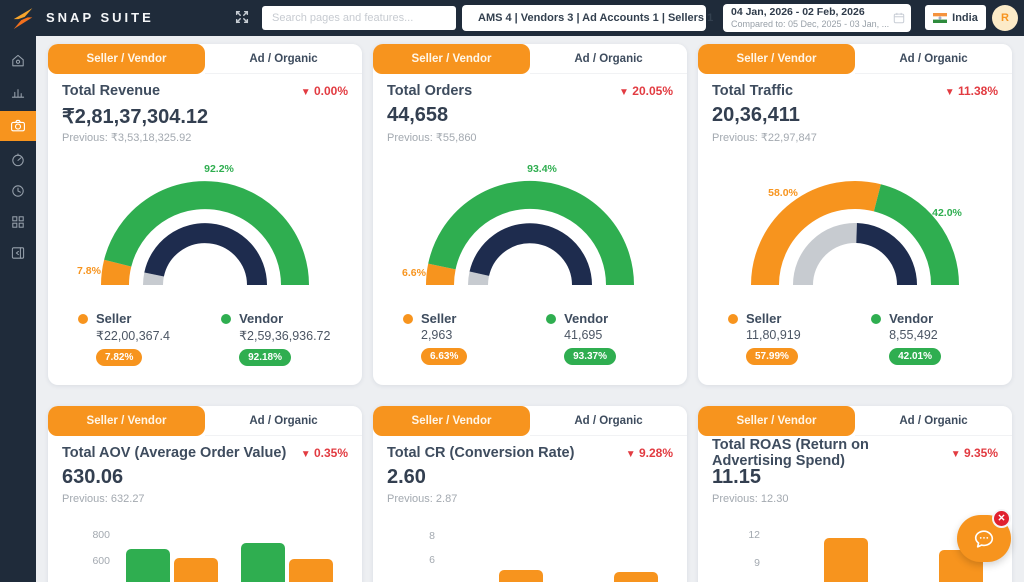  What do you see at coordinates (753, 91) in the screenshot?
I see `card-title: Total Traffic` at bounding box center [753, 91].